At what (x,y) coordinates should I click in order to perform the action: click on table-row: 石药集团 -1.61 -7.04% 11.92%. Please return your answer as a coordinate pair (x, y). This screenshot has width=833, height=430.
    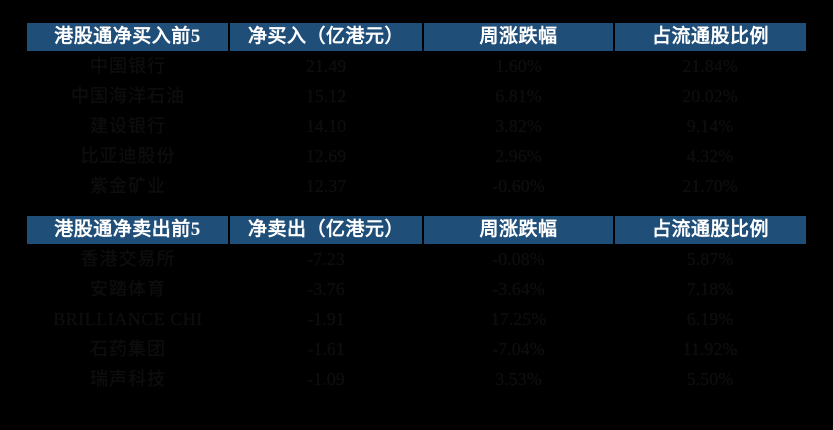
    Looking at the image, I should click on (416, 349).